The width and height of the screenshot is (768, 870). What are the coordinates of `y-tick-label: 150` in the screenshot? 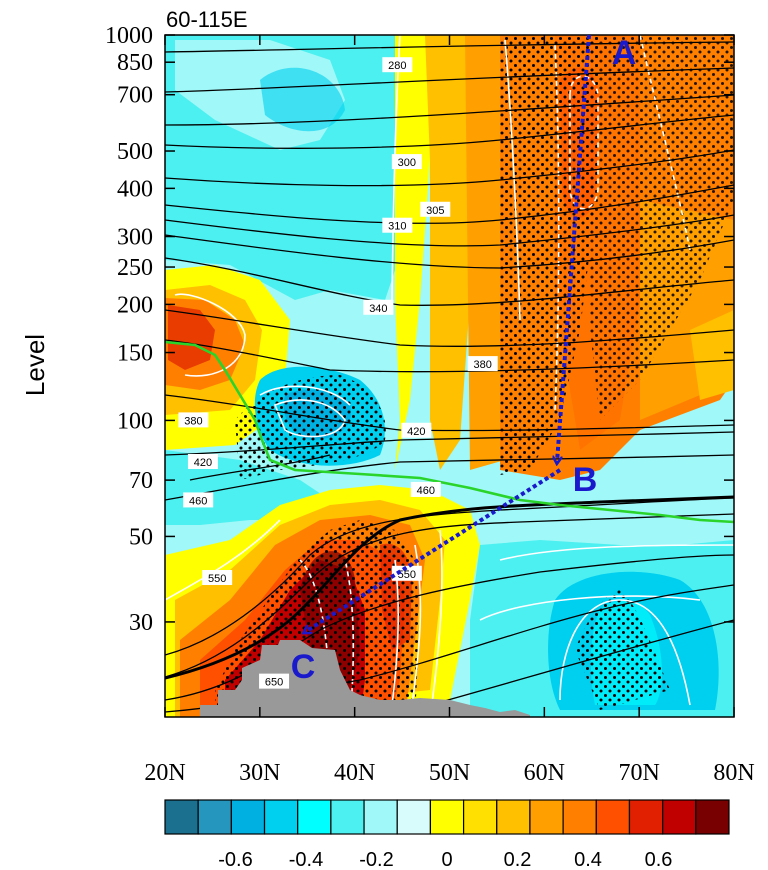 It's located at (135, 354).